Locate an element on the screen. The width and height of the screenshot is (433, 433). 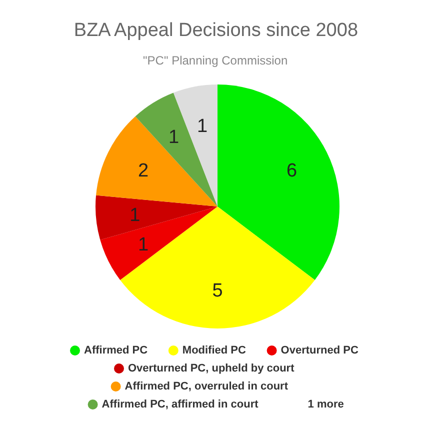
legend-label: Modified PC is located at coordinates (214, 350).